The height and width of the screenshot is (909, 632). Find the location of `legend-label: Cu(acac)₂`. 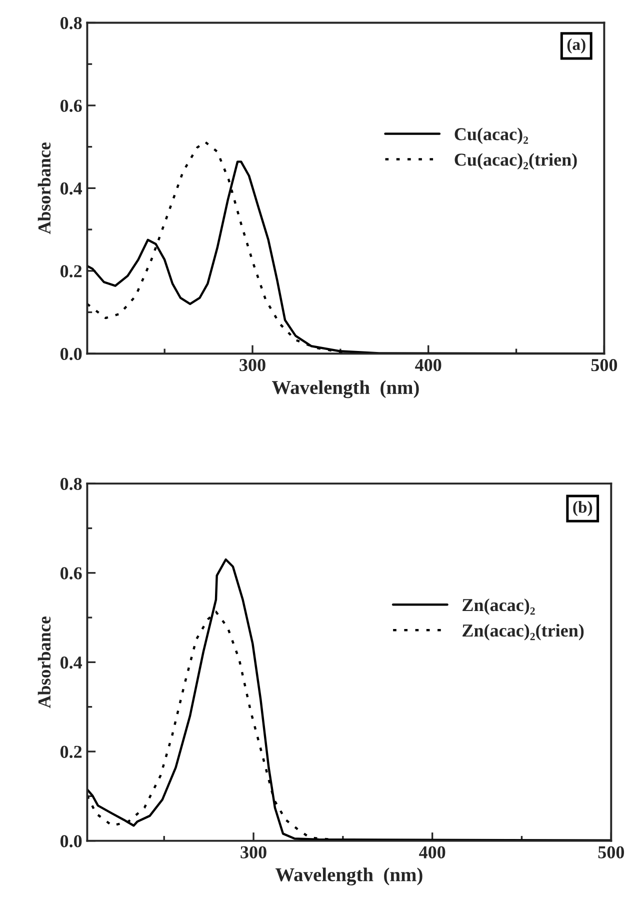

legend-label: Cu(acac)₂ is located at coordinates (491, 136).